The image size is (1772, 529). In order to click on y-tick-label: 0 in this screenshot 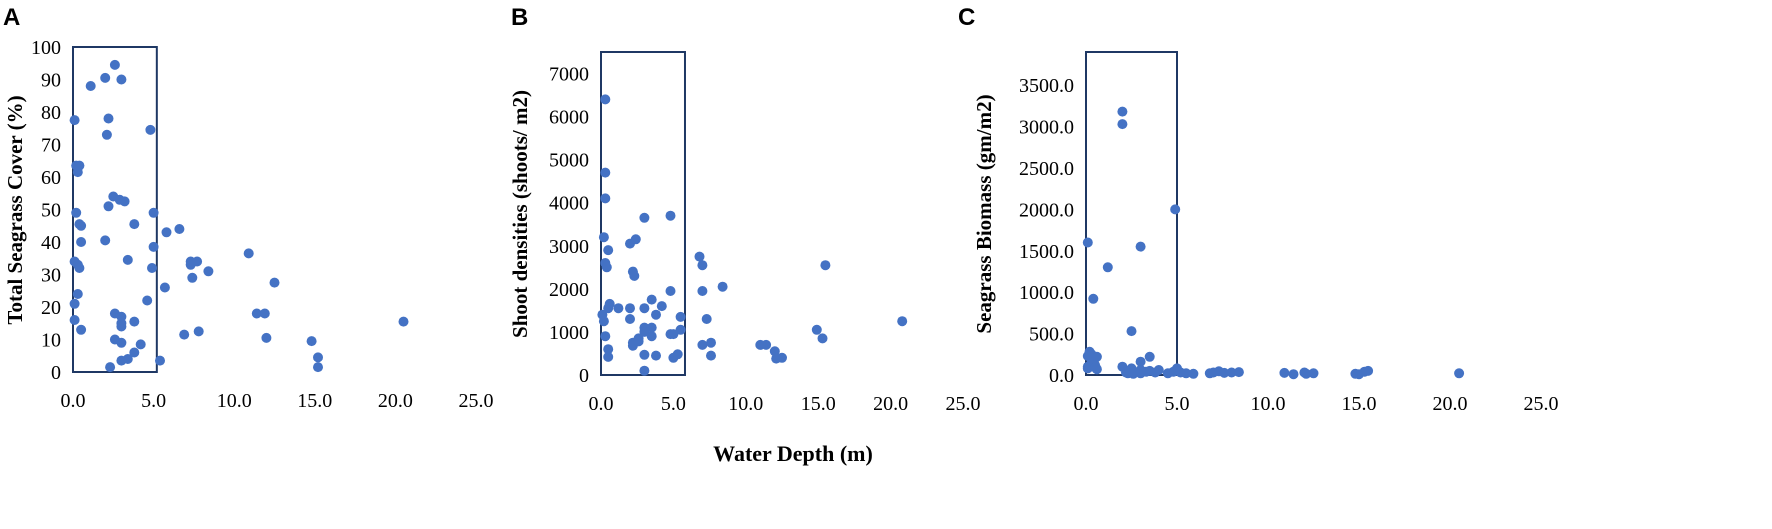, I will do `click(584, 376)`.